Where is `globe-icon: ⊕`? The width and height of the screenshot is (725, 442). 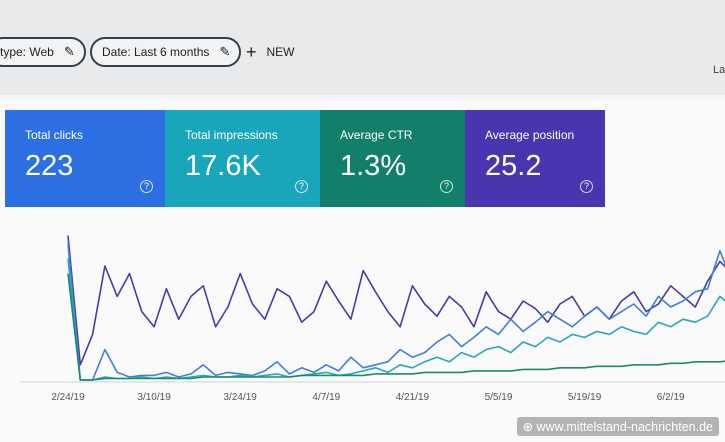
globe-icon: ⊕ is located at coordinates (529, 427).